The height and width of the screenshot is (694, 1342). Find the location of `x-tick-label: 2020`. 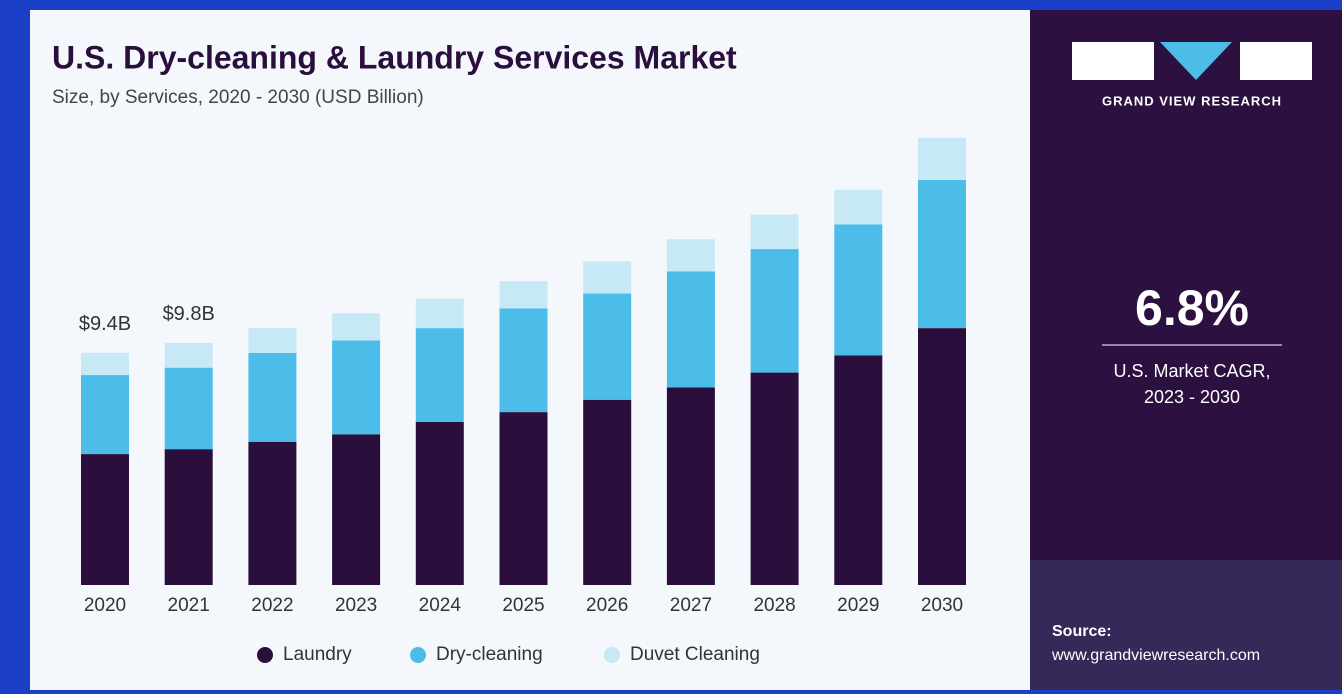

x-tick-label: 2020 is located at coordinates (105, 605).